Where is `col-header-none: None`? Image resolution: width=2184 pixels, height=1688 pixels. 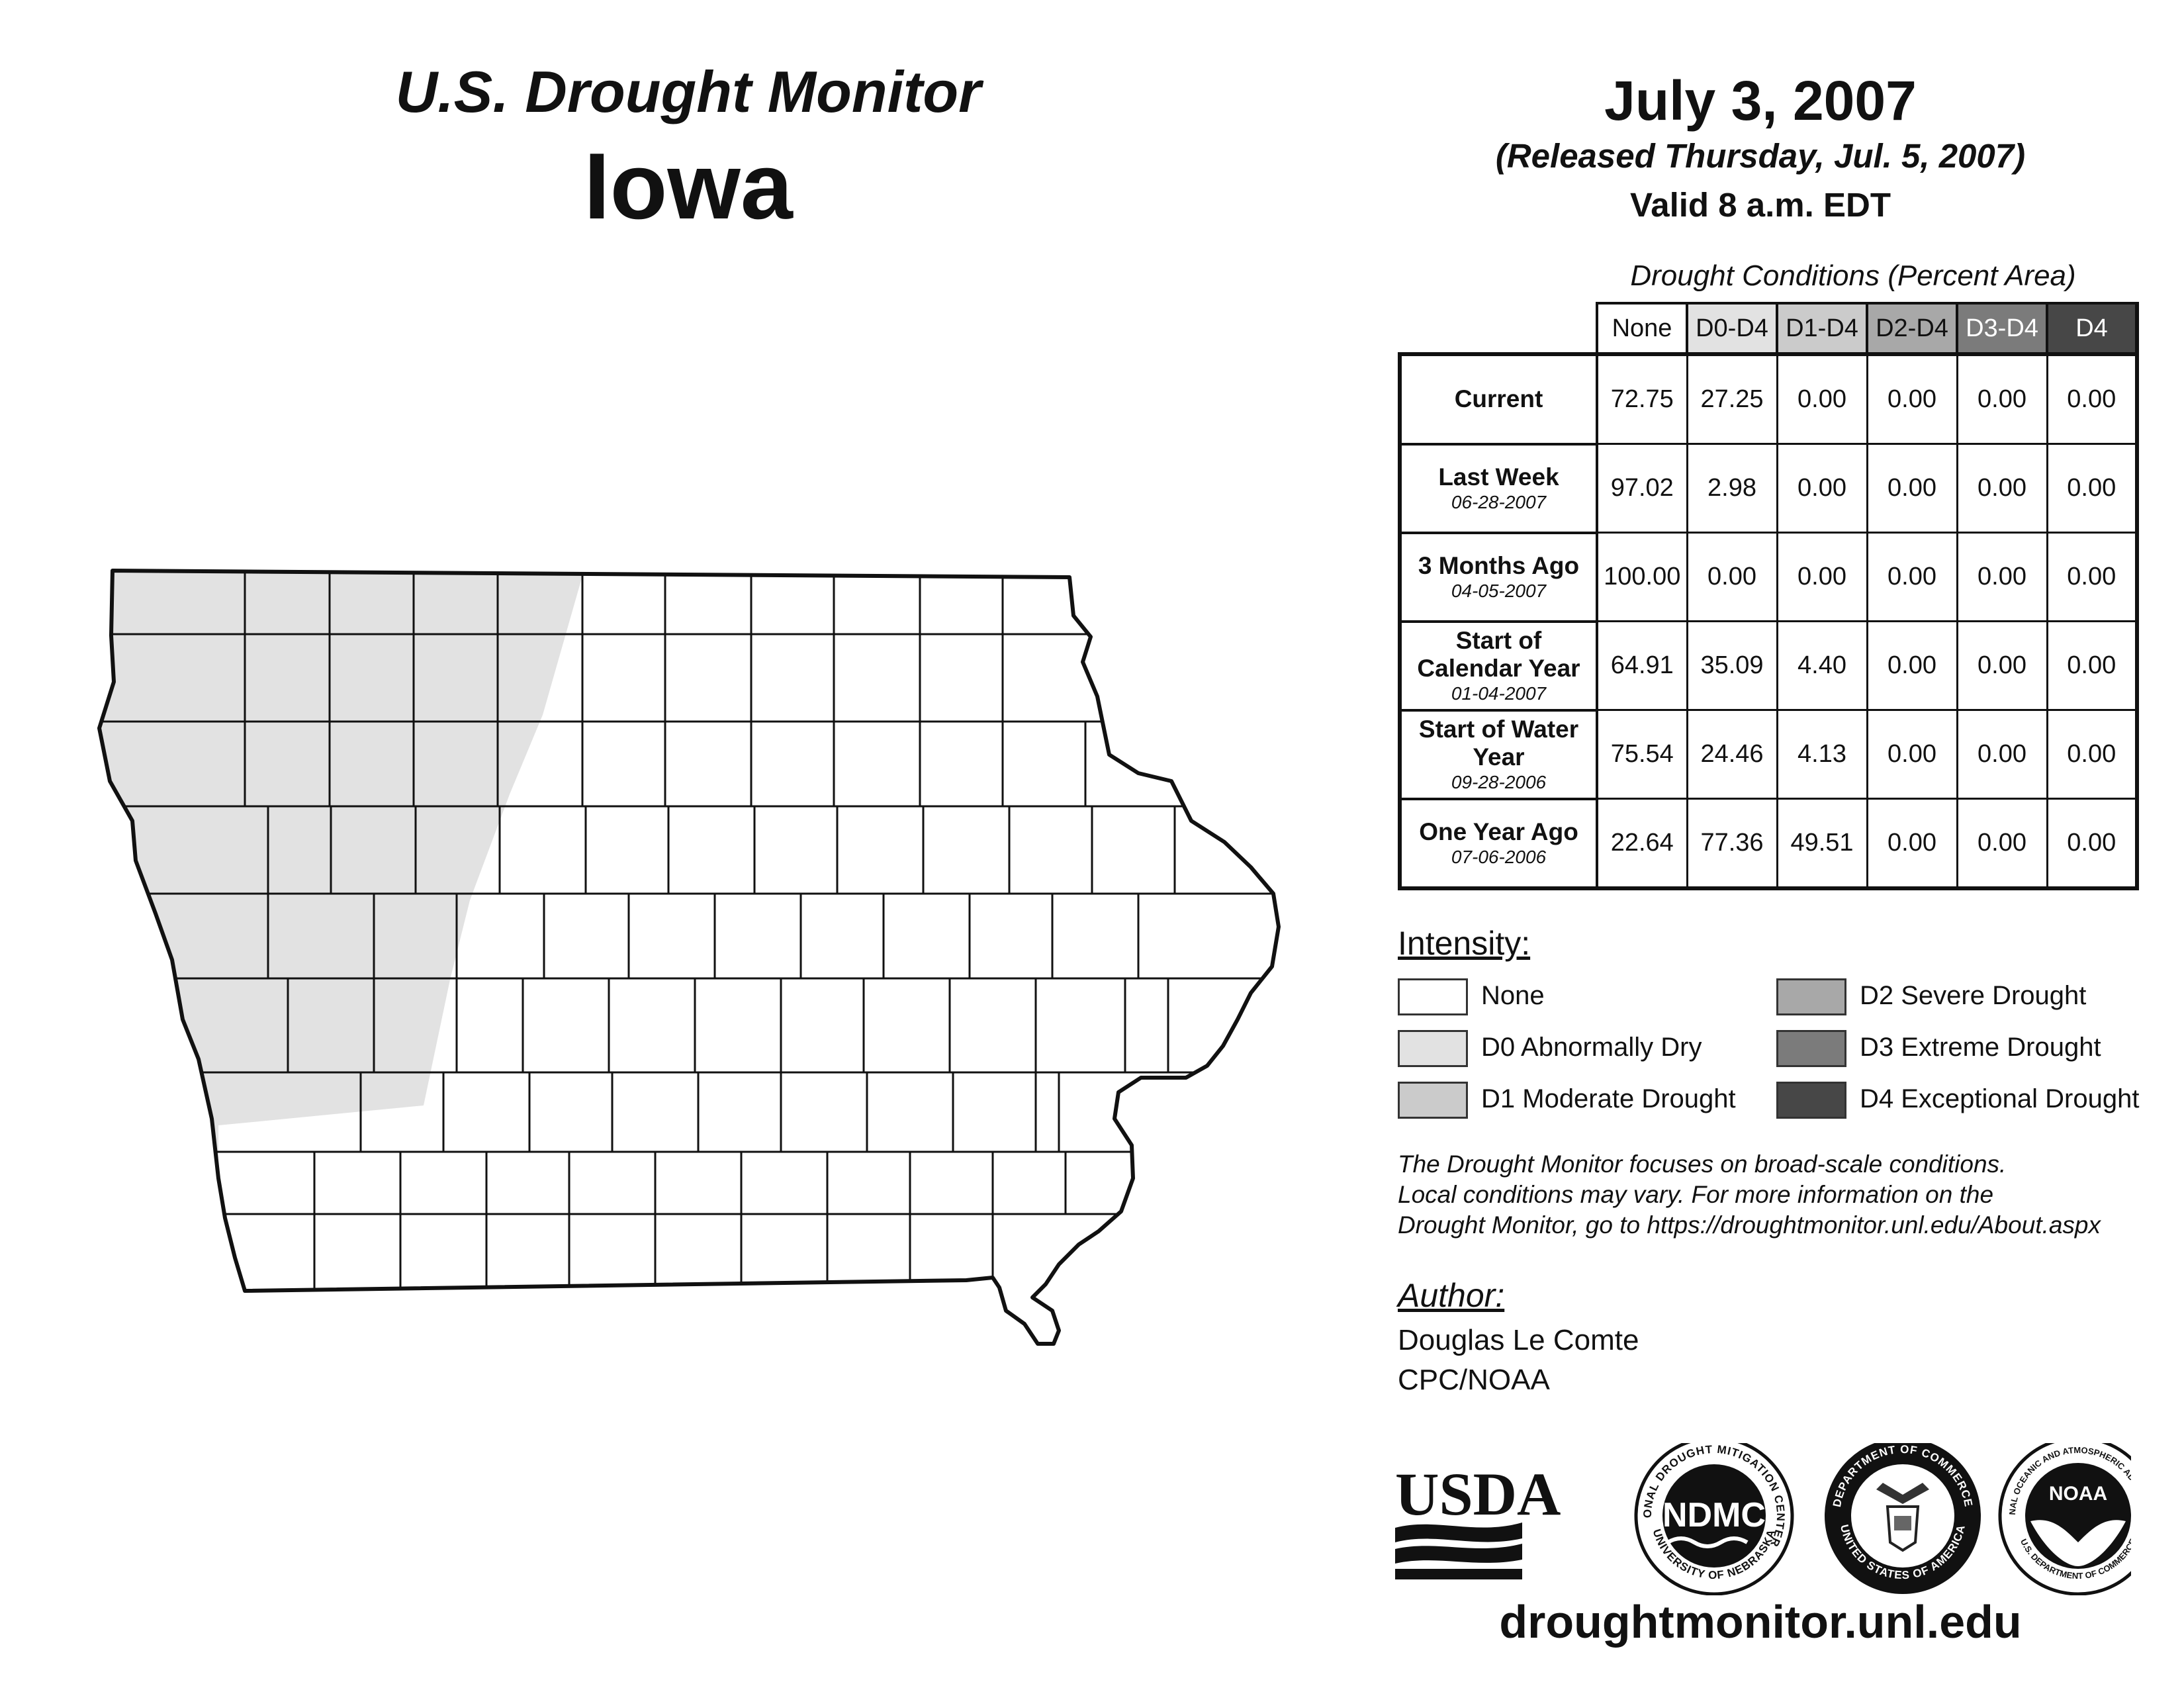
col-header-none: None is located at coordinates (1642, 328).